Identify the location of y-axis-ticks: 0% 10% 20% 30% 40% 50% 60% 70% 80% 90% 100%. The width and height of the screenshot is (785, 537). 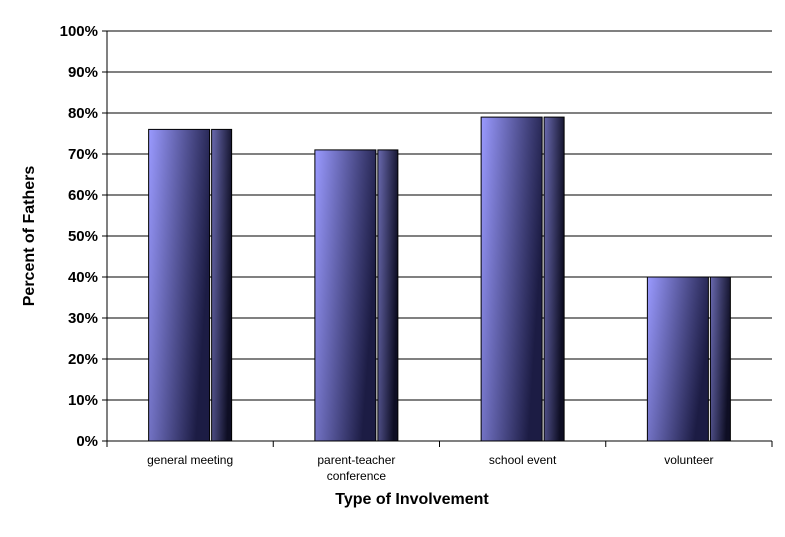
(83, 236).